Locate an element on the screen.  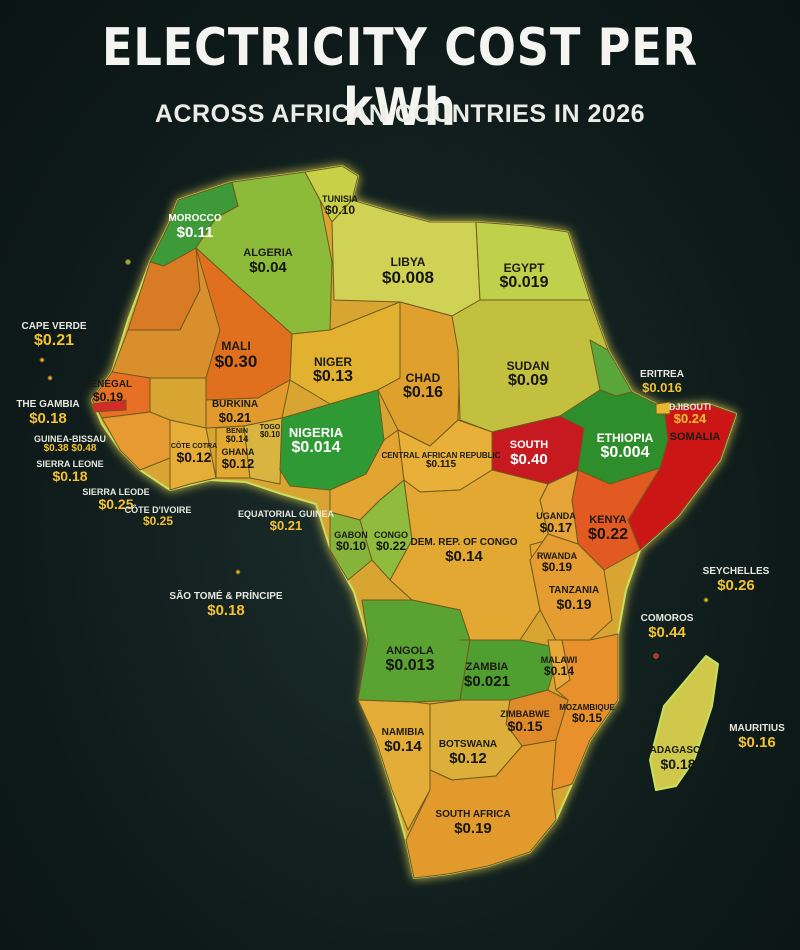
label-zimbabwe: ZIMBABWE $0.15 is located at coordinates (525, 721).